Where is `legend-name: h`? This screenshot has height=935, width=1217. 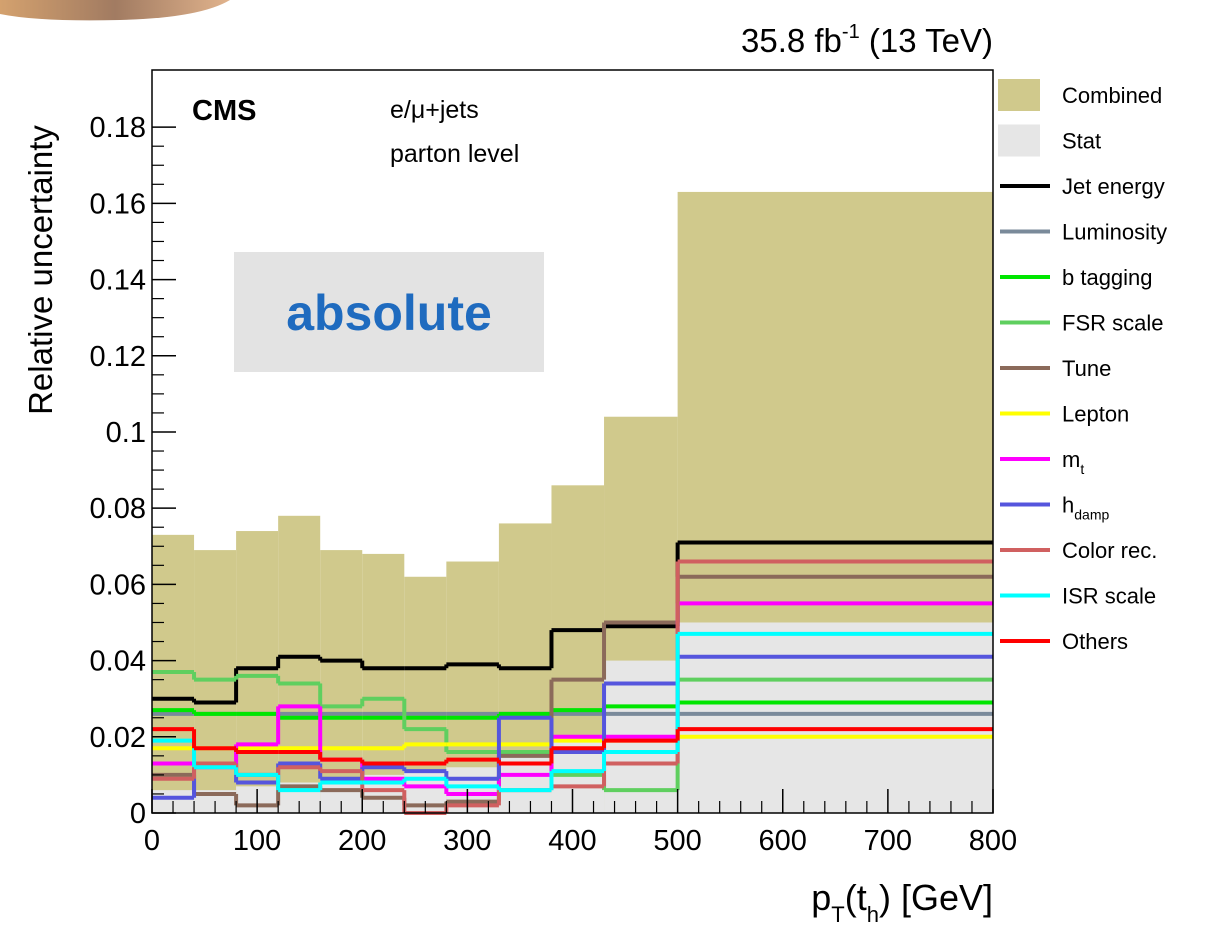 legend-name: h is located at coordinates (1068, 505).